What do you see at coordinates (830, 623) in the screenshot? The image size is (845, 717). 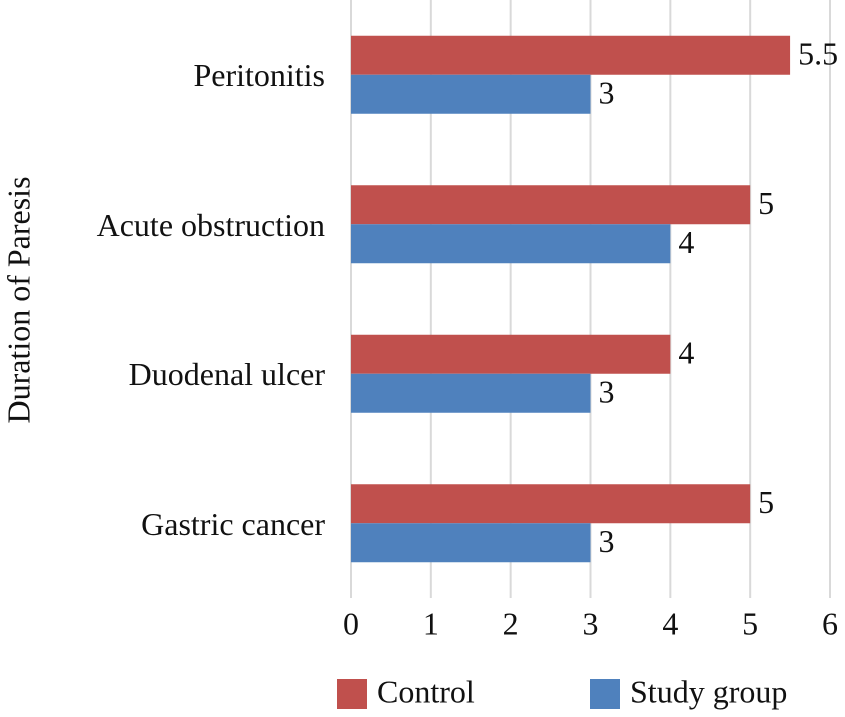 I see `x-tick-label: 6` at bounding box center [830, 623].